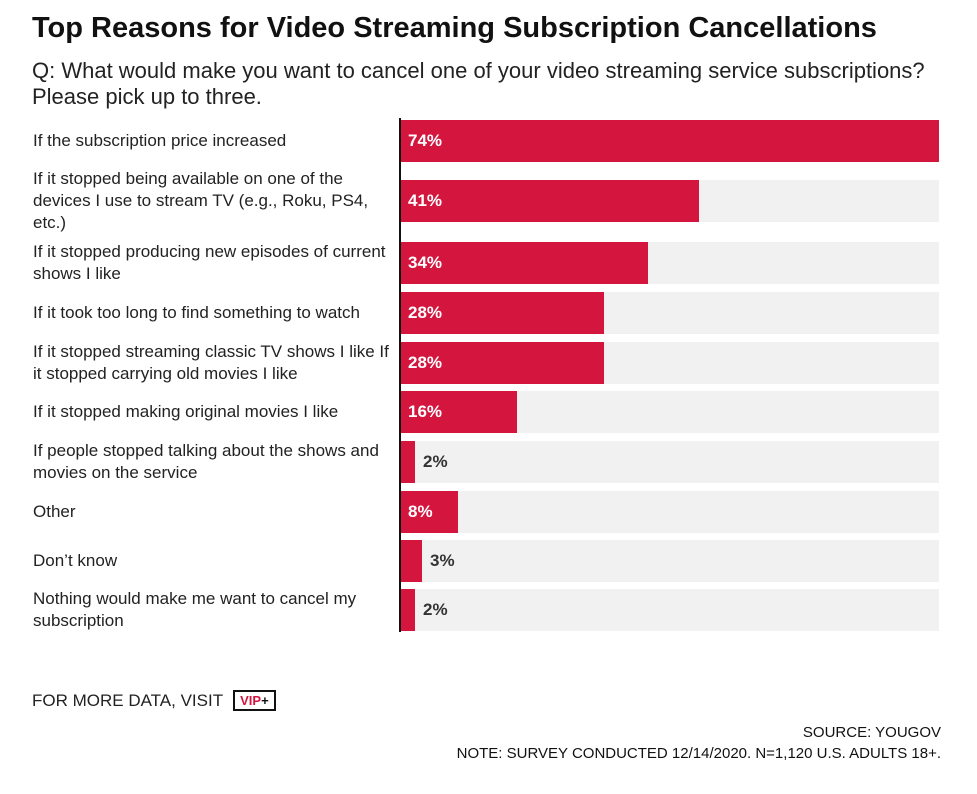 Image resolution: width=977 pixels, height=794 pixels. What do you see at coordinates (54, 511) in the screenshot?
I see `category-label: Other` at bounding box center [54, 511].